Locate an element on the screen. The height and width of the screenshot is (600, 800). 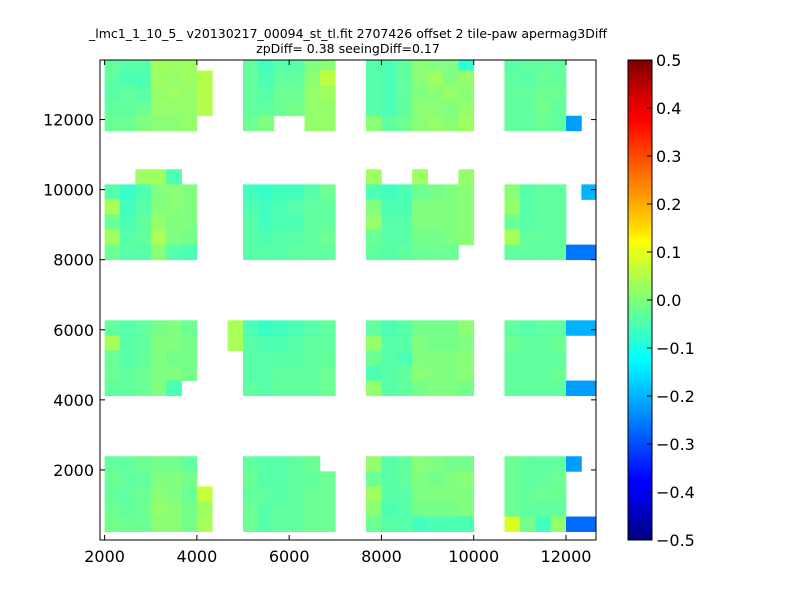
colorbar-tick-label: −0.2 is located at coordinates (675, 396).